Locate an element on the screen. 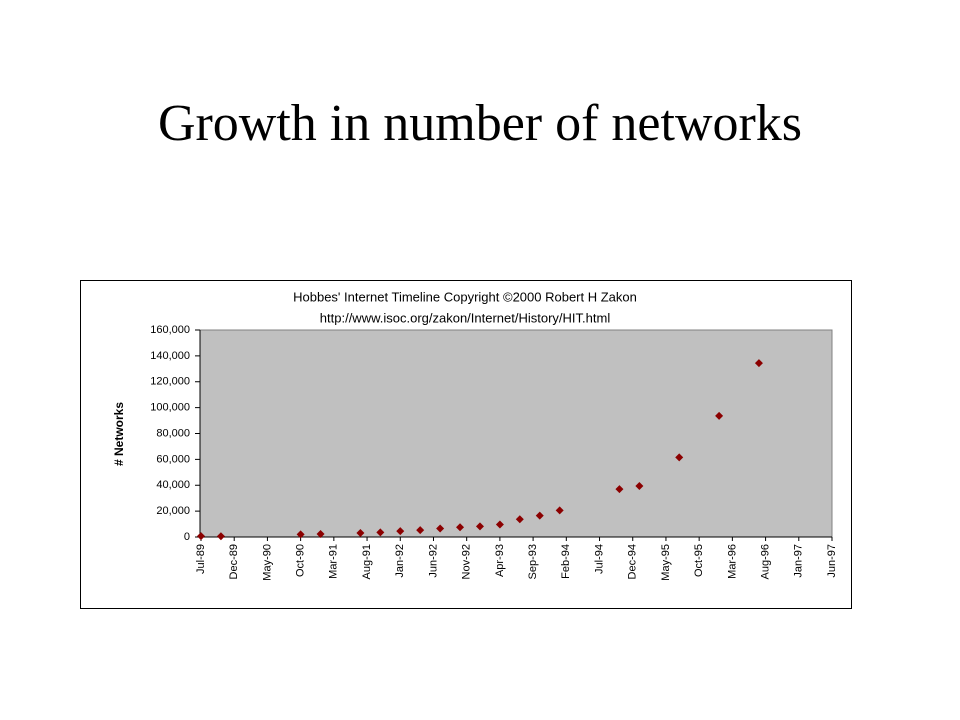  x-tick-label: Jul-89 is located at coordinates (201, 559).